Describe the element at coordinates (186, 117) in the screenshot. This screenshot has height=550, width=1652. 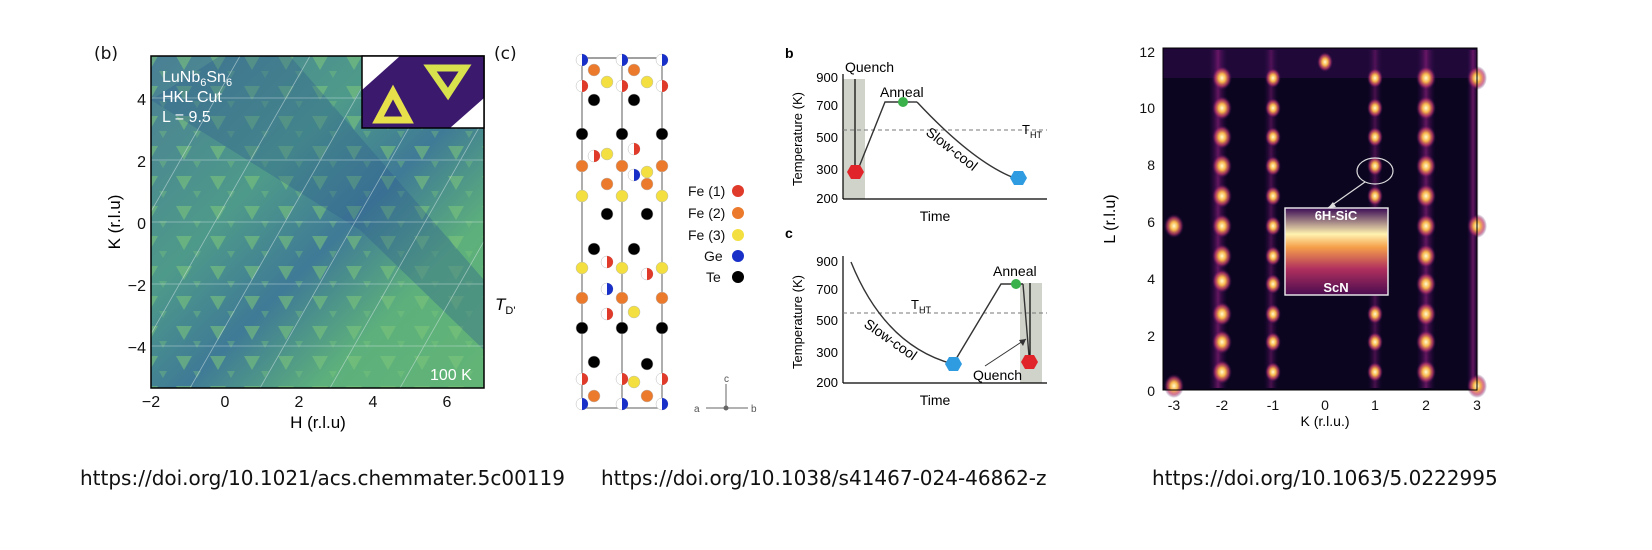
I see `figure1-l-label: L = 9.5` at that location.